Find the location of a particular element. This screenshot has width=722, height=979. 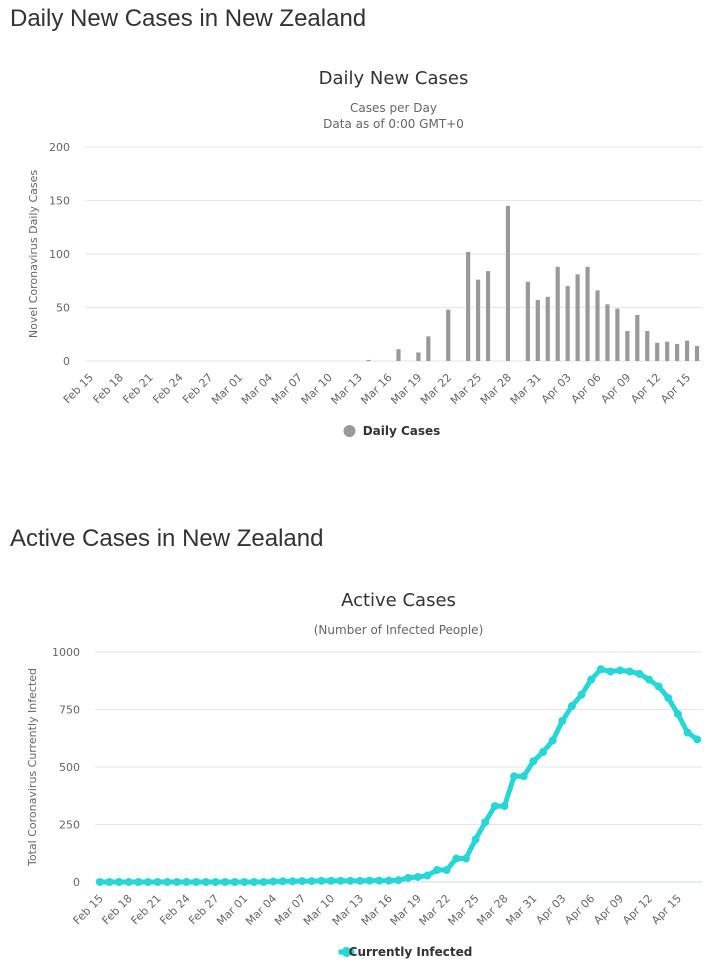

y-tick-label: 50 is located at coordinates (63, 308).